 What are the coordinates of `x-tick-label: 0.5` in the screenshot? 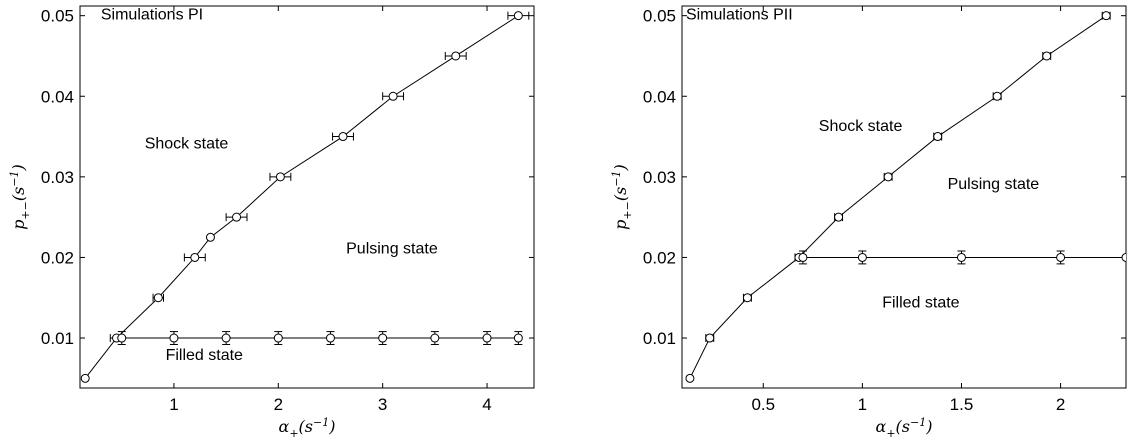 It's located at (763, 404).